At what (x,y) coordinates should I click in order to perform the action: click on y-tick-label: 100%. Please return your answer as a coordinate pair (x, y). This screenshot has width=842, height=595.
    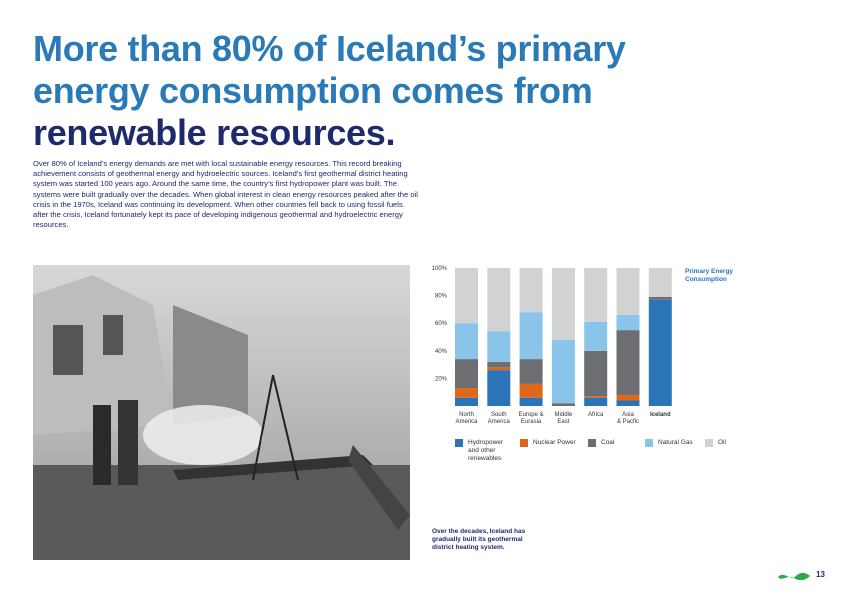
    Looking at the image, I should click on (440, 269).